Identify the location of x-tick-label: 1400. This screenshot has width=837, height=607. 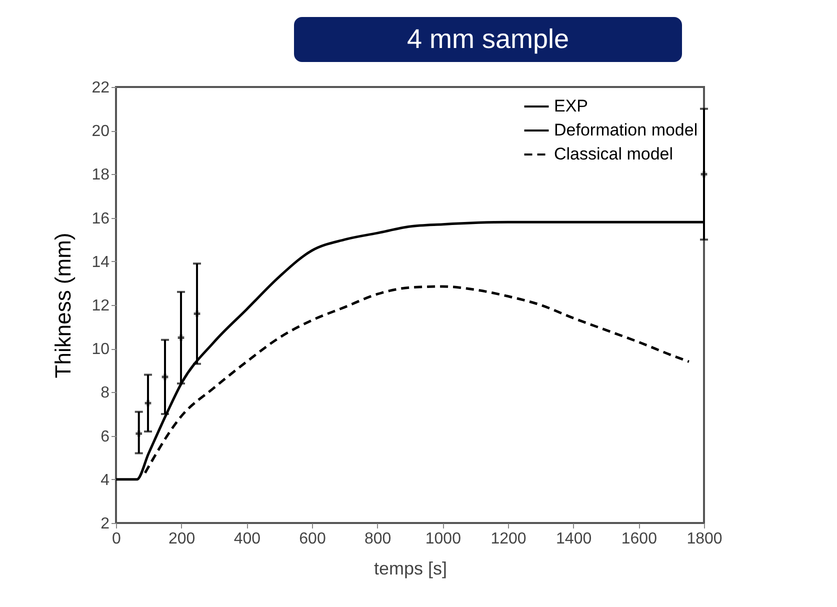
(574, 539).